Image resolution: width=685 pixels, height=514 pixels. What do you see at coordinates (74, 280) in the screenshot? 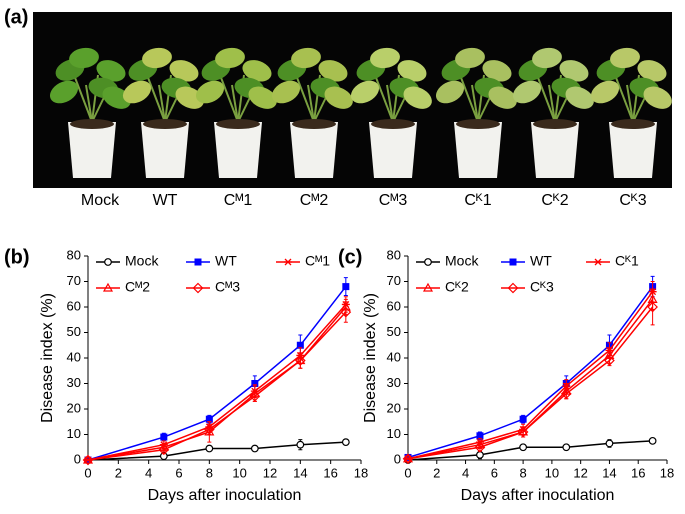
I see `y-tick-label: 70` at bounding box center [74, 280].